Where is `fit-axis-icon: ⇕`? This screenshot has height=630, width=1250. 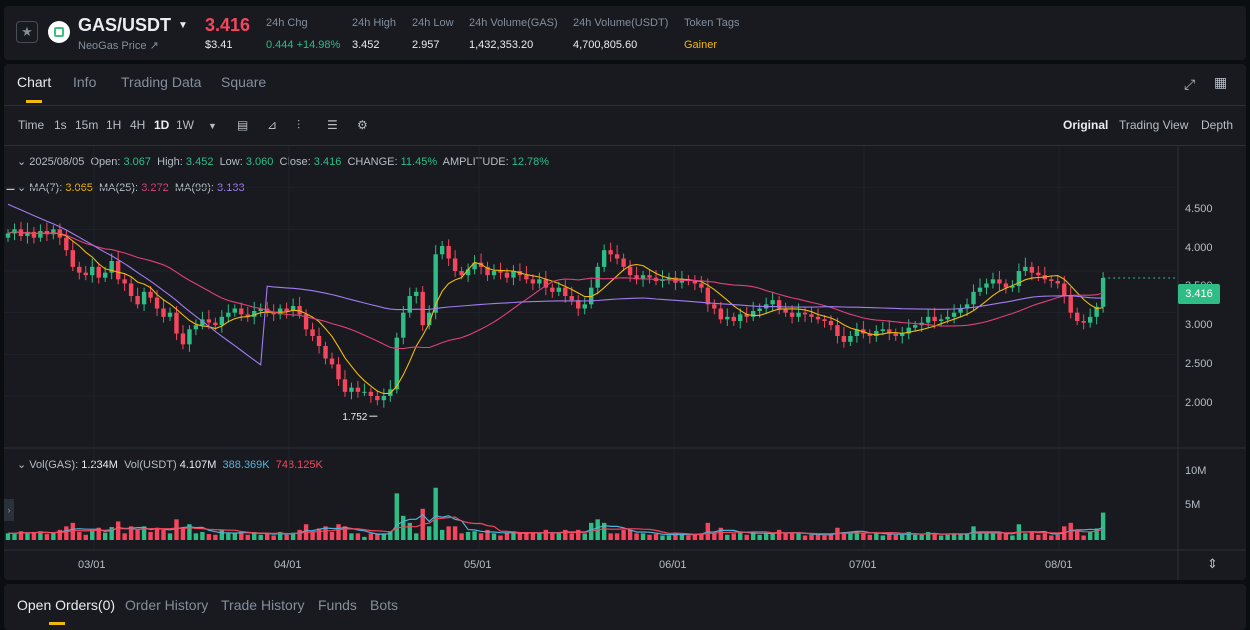
fit-axis-icon: ⇕ is located at coordinates (1212, 563).